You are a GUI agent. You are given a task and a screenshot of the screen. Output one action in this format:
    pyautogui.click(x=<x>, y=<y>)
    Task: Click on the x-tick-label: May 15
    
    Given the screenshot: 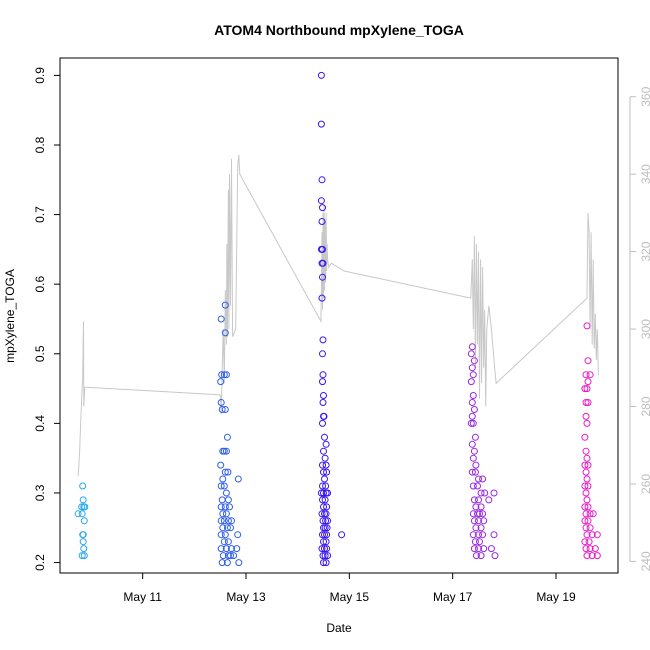 What is the action you would take?
    pyautogui.click(x=350, y=597)
    